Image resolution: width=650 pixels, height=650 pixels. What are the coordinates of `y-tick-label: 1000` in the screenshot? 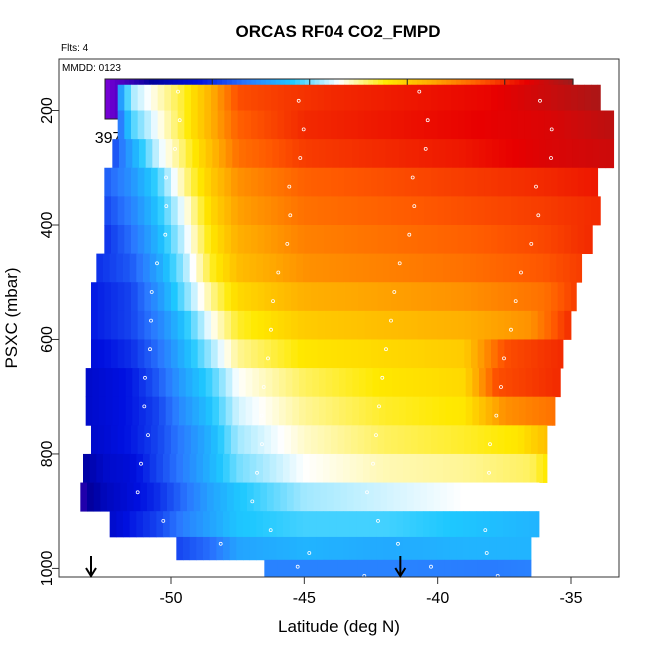 It's located at (47, 569).